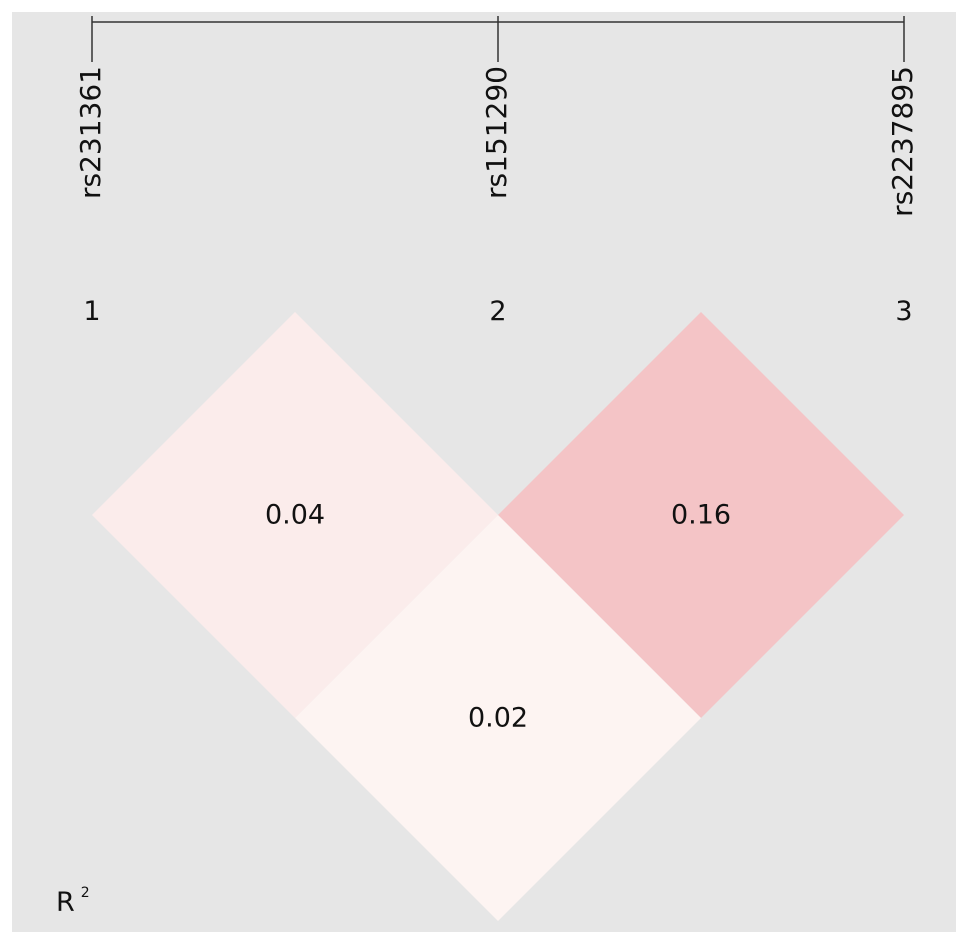 The height and width of the screenshot is (949, 969). Describe the element at coordinates (496, 132) in the screenshot. I see `marker-name: rs151290` at that location.